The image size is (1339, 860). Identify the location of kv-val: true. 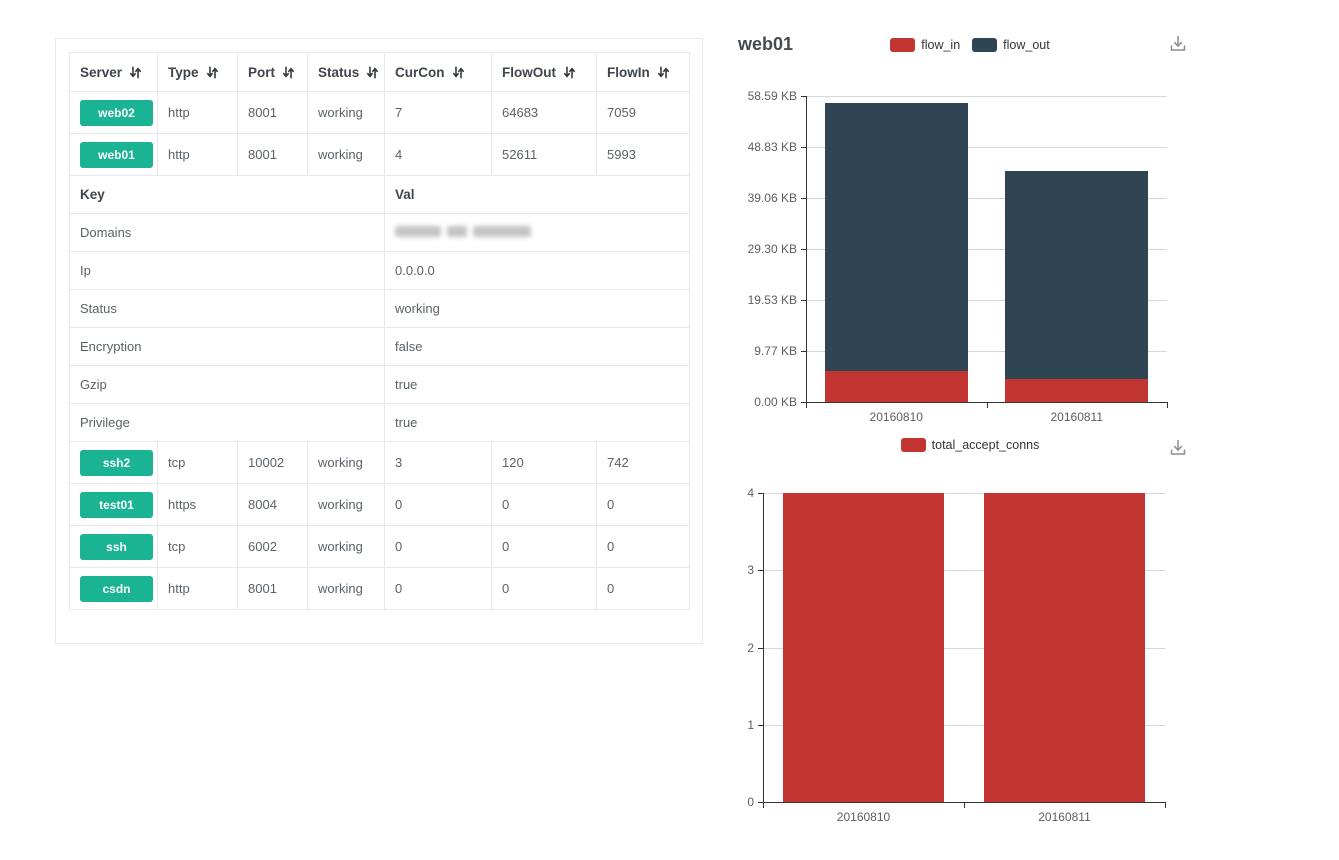
(537, 384).